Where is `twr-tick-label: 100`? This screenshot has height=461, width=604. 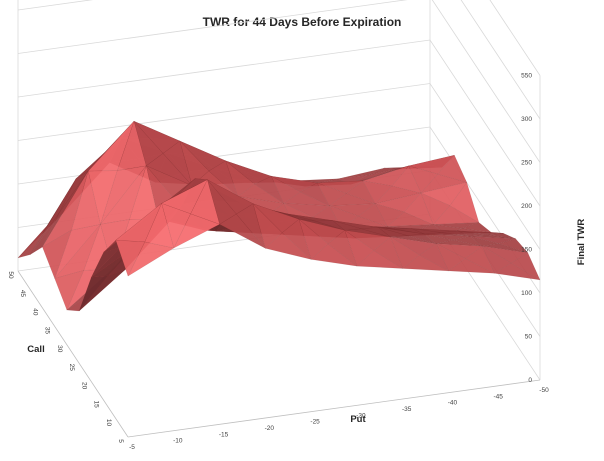
twr-tick-label: 100 is located at coordinates (526, 293).